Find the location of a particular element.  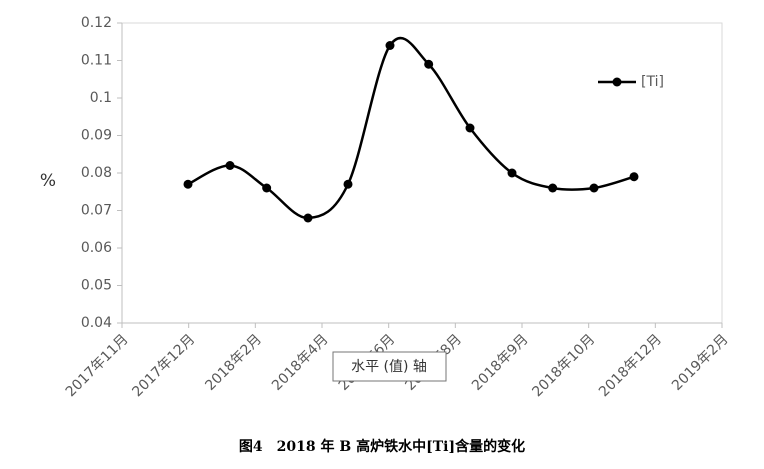

y-tick-label: 0.11 is located at coordinates (96, 61).